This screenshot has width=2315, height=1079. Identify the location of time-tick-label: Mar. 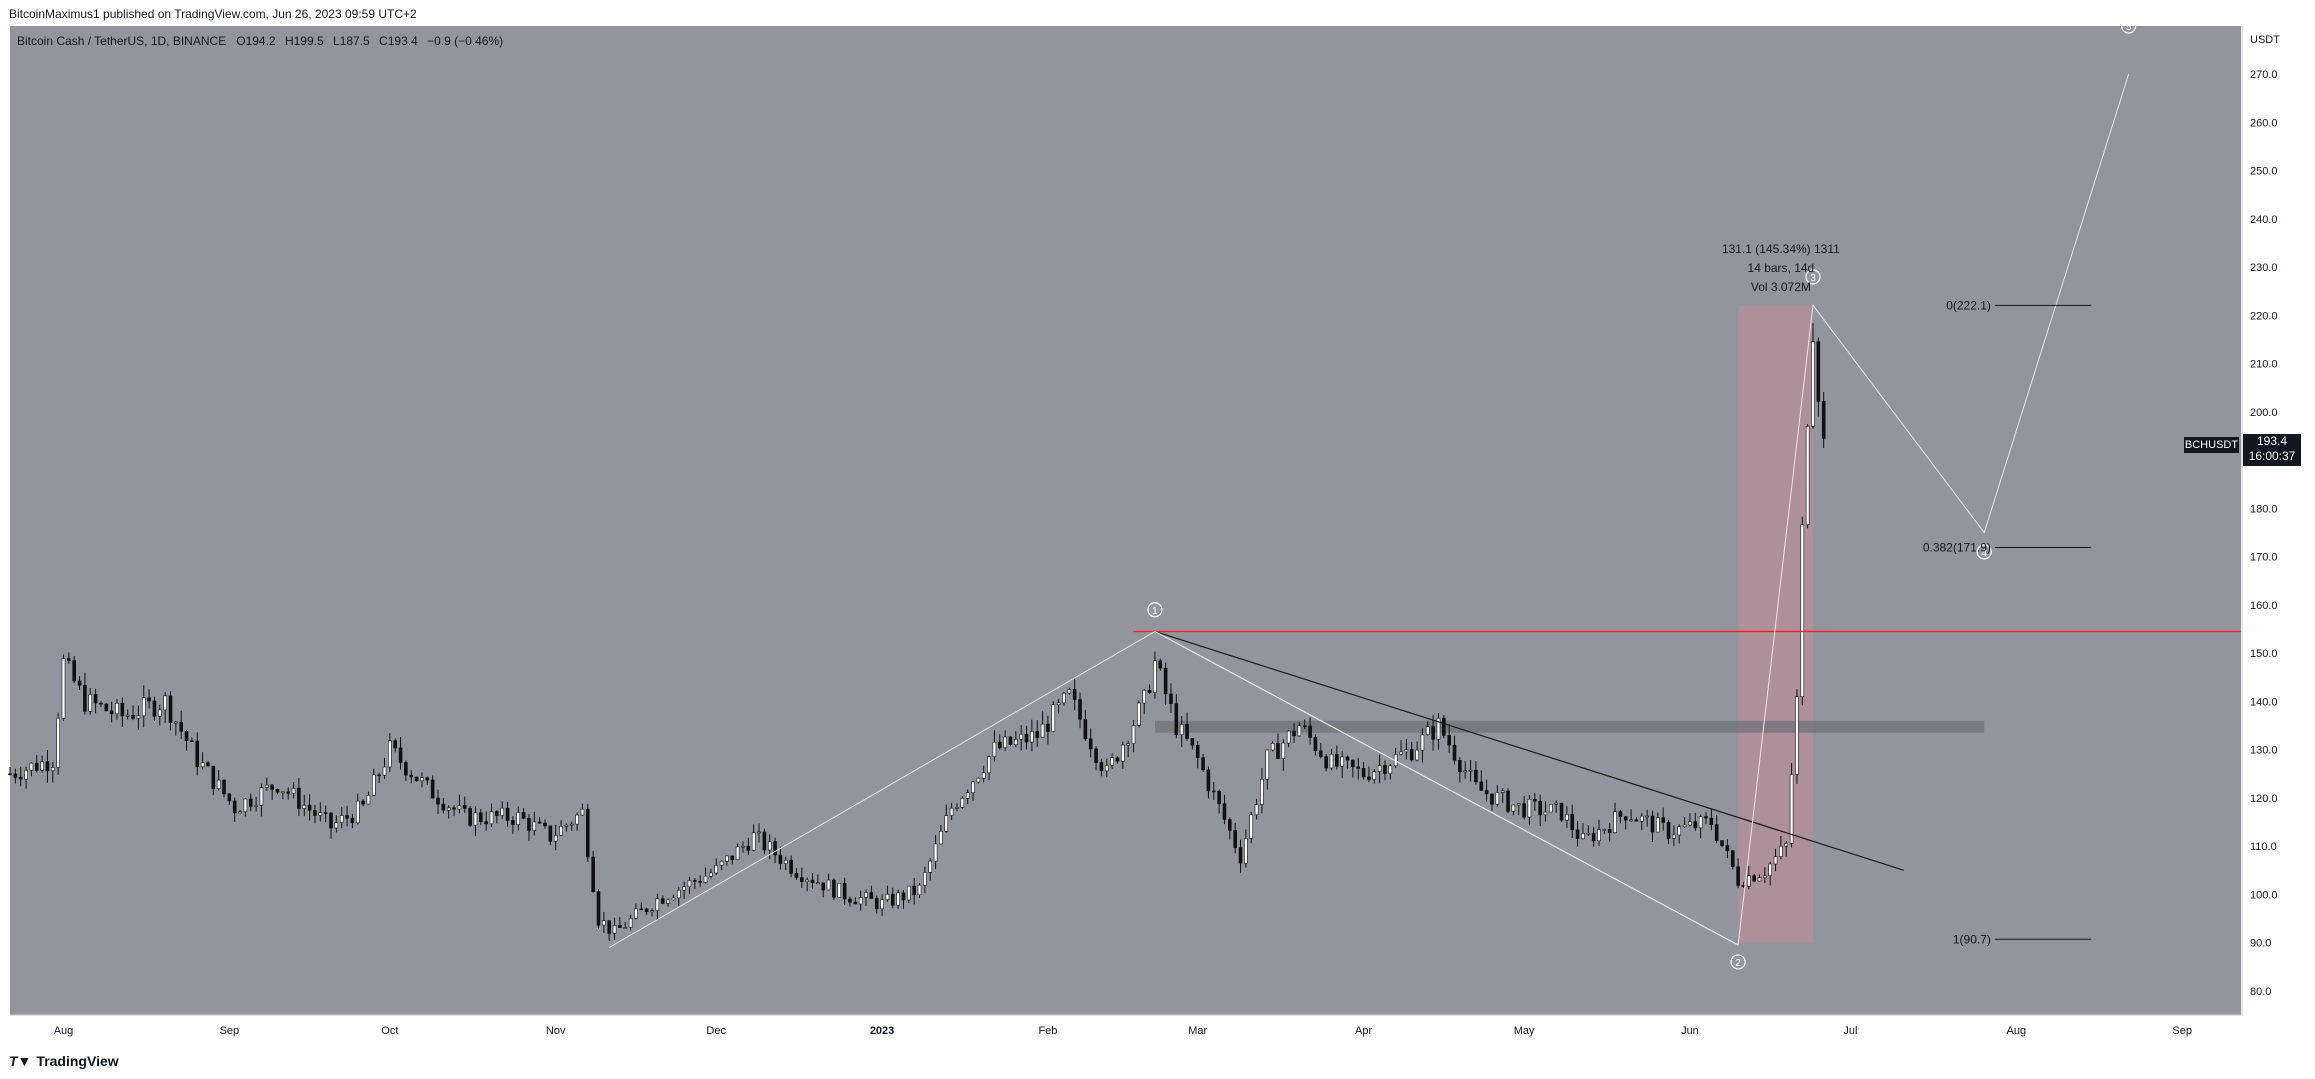
(1197, 1031).